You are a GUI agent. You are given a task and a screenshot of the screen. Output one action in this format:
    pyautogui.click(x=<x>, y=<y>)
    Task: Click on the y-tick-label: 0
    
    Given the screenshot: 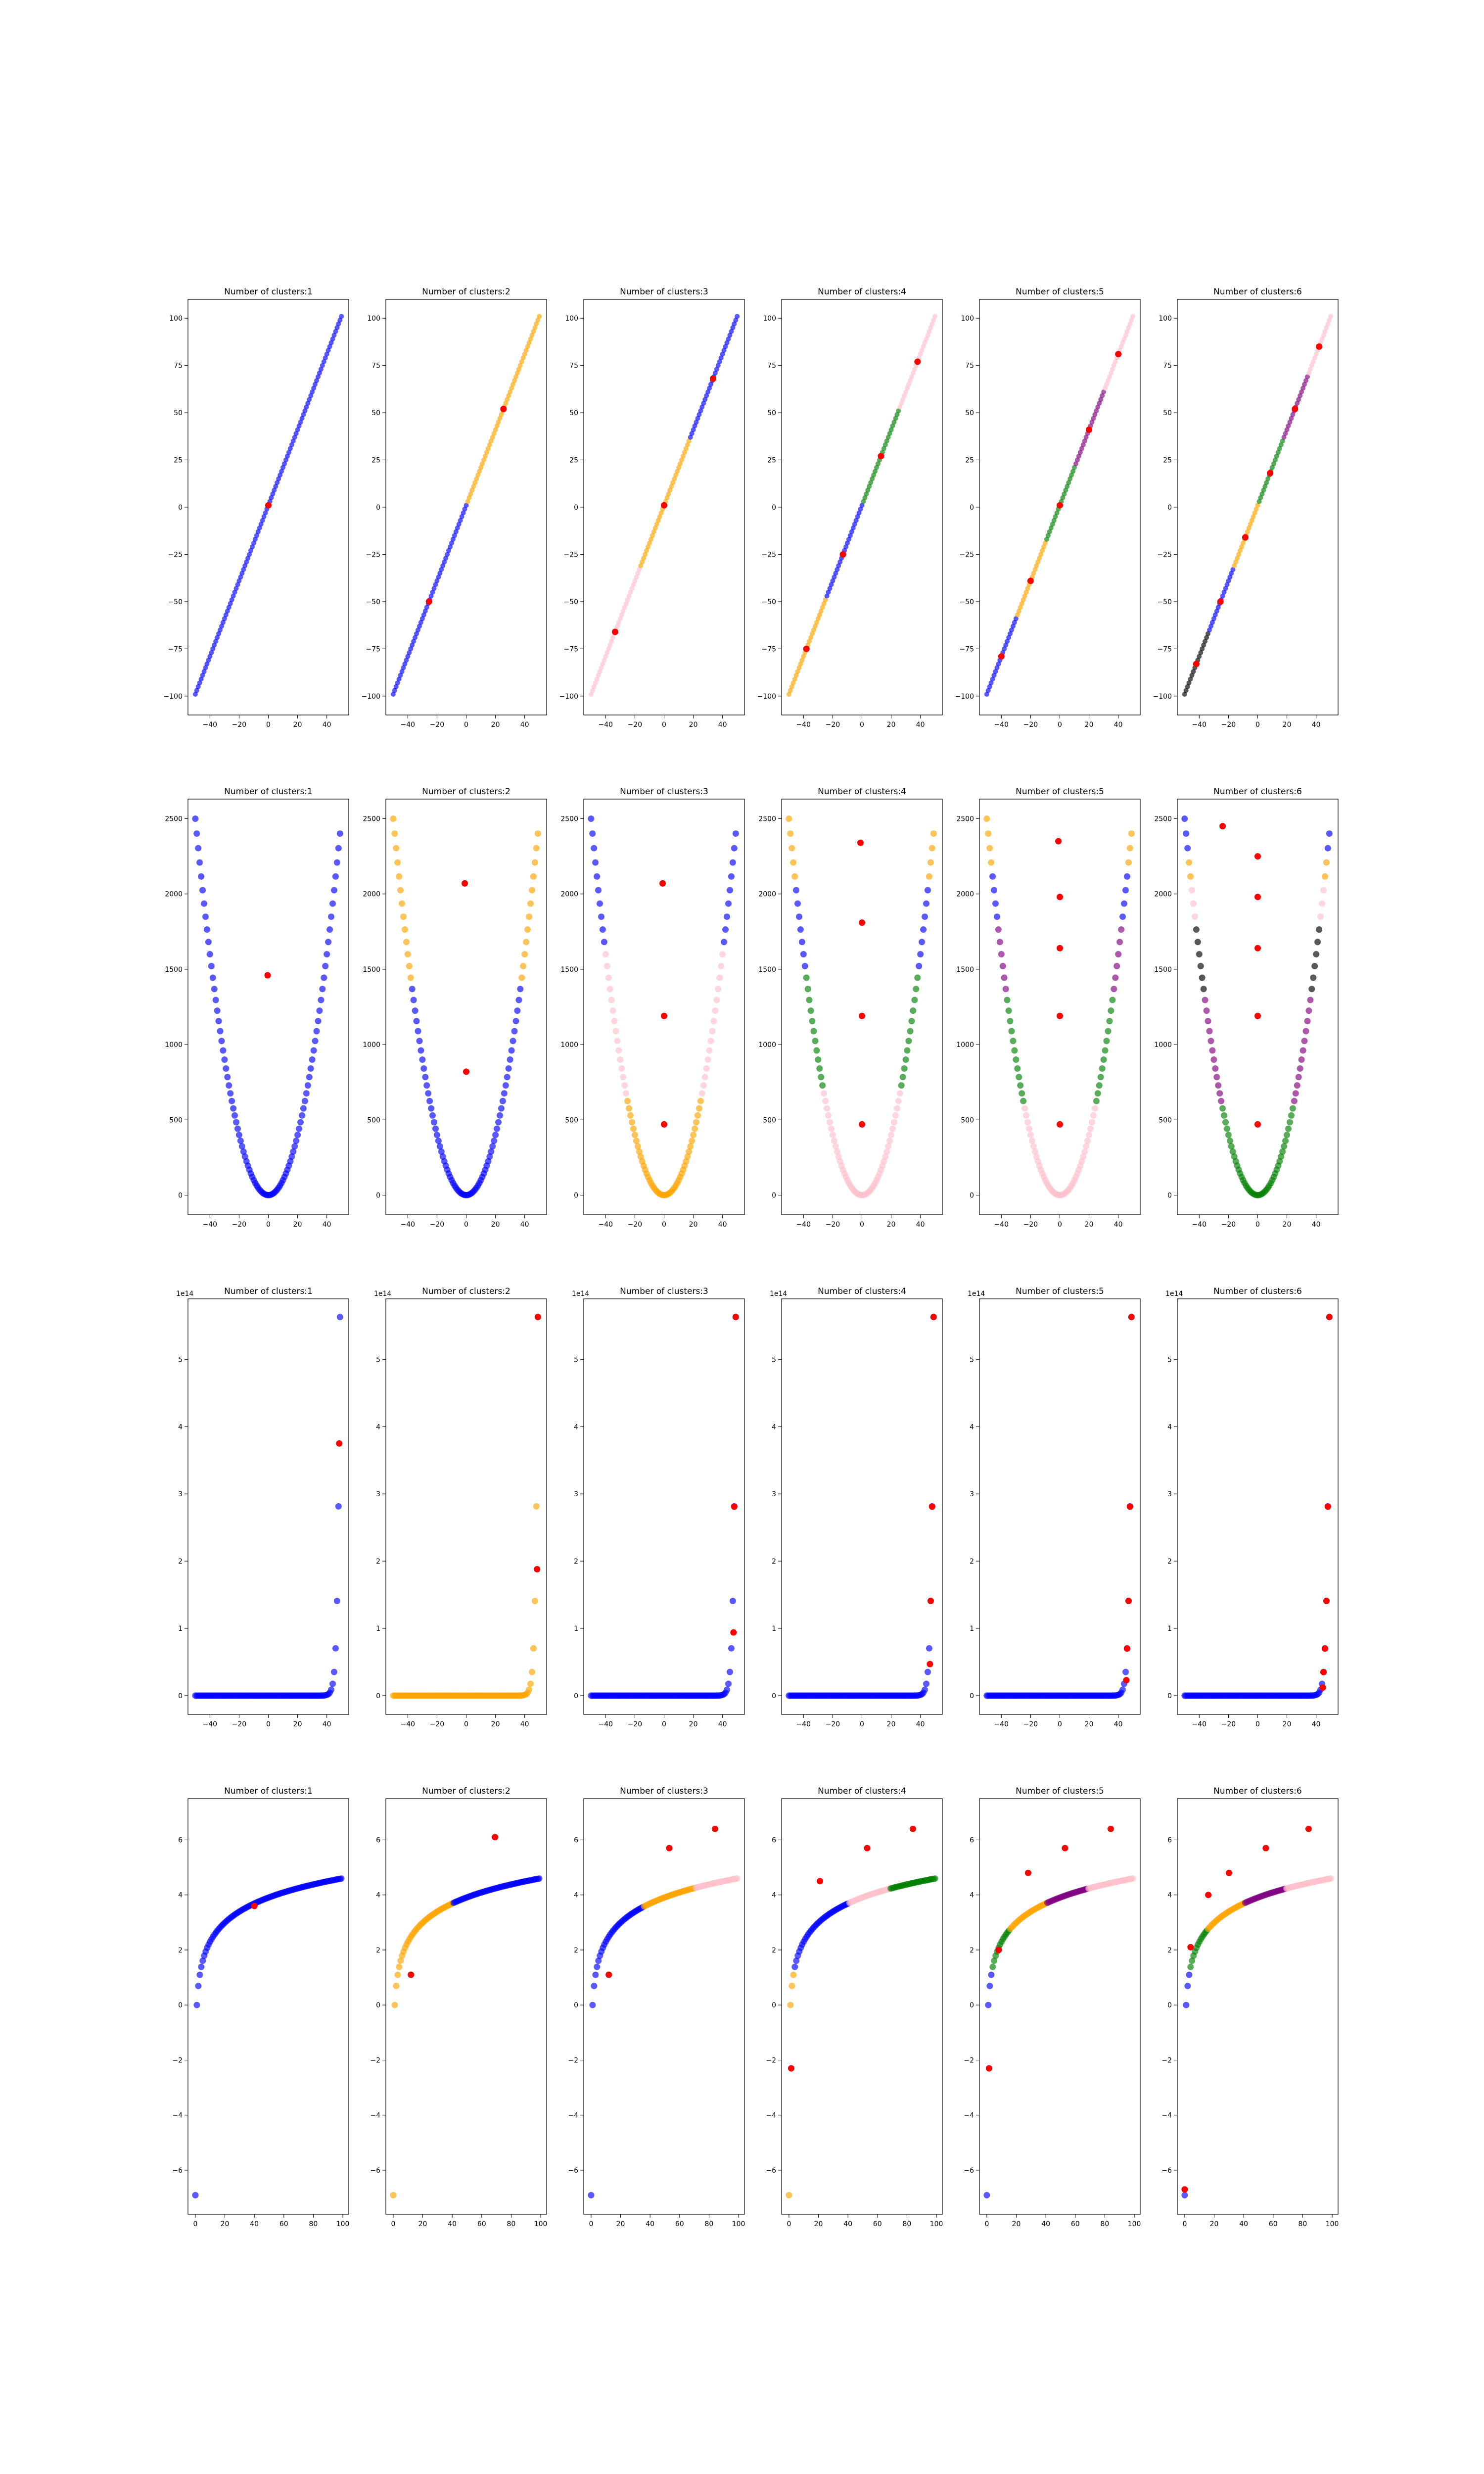 What is the action you would take?
    pyautogui.click(x=774, y=1195)
    